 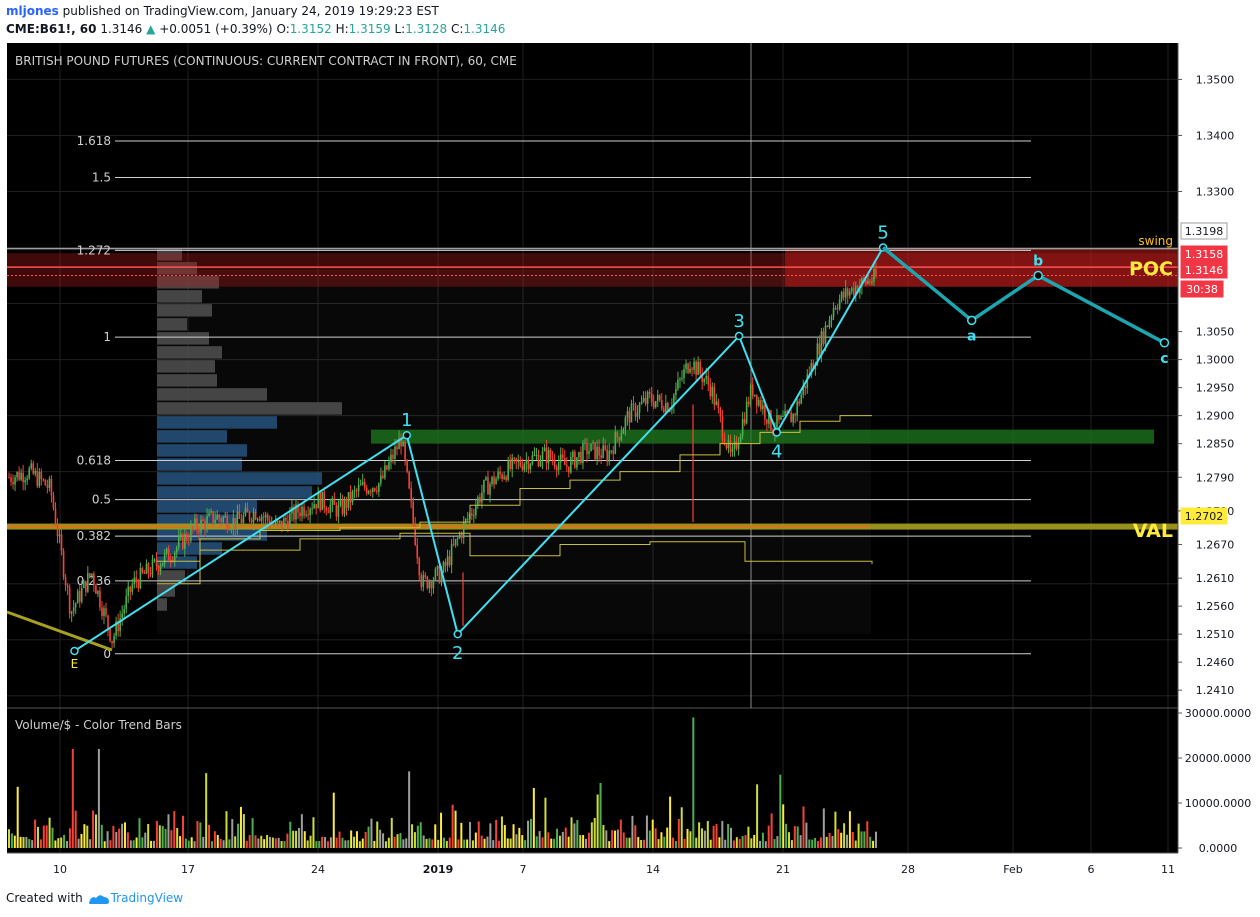 I want to click on author-link: mljones, so click(x=32, y=11).